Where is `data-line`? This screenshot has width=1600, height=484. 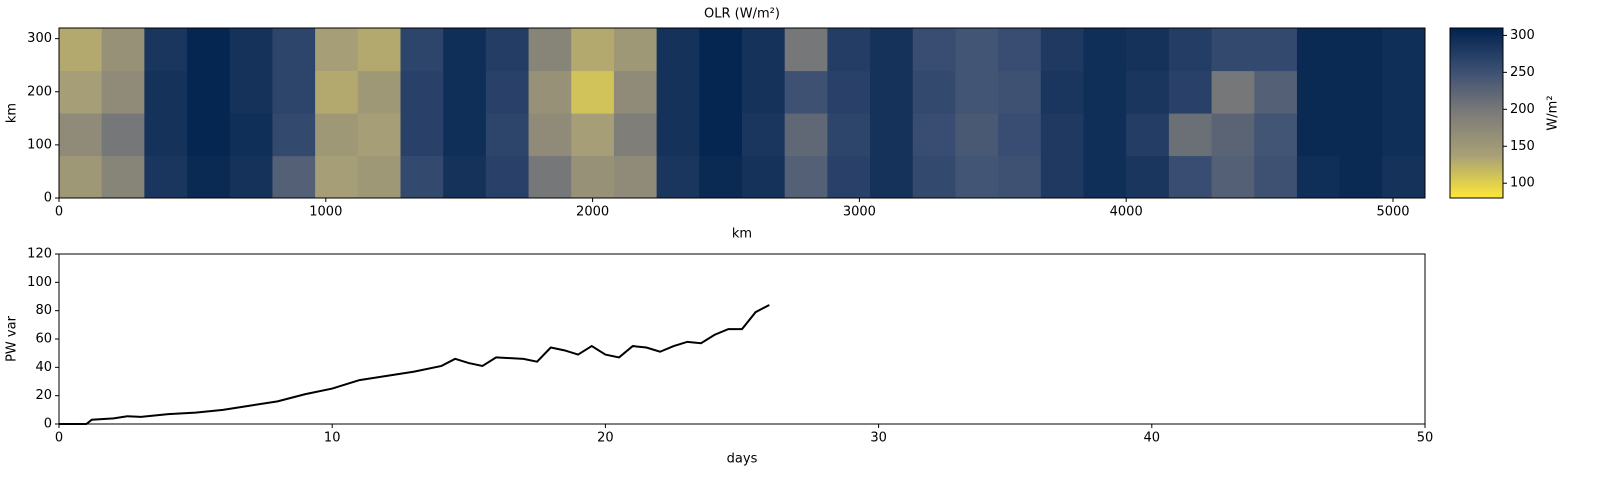
data-line is located at coordinates (414, 364).